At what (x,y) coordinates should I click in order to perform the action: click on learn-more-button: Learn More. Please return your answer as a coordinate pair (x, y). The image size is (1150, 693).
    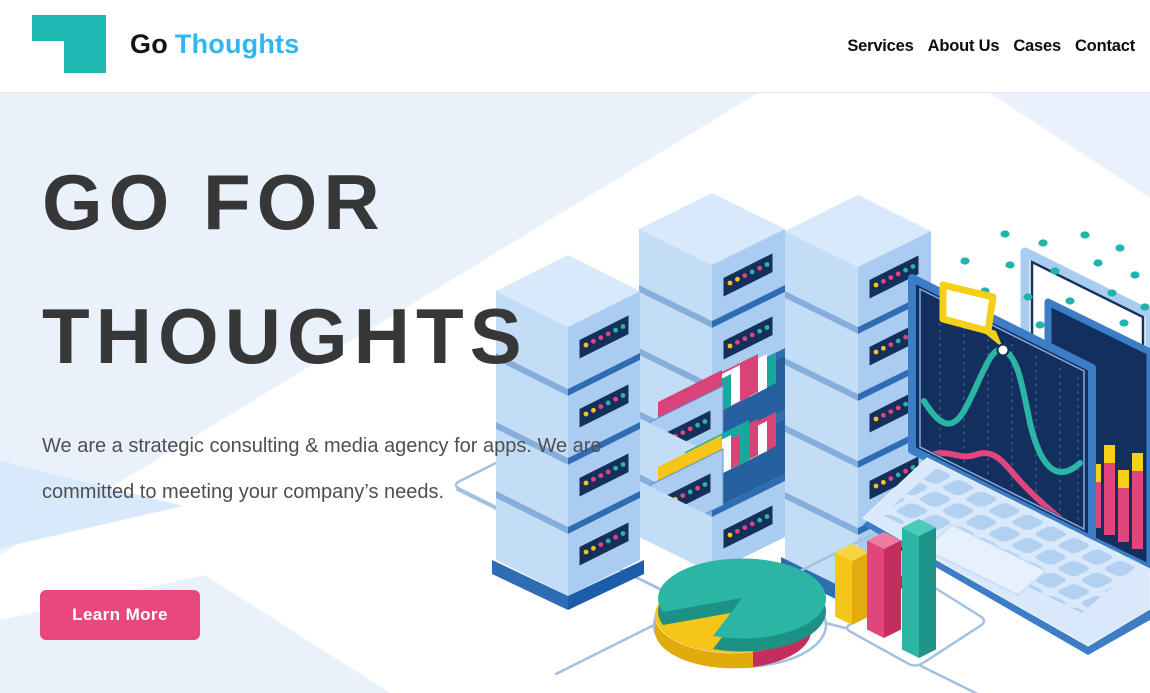
    Looking at the image, I should click on (120, 615).